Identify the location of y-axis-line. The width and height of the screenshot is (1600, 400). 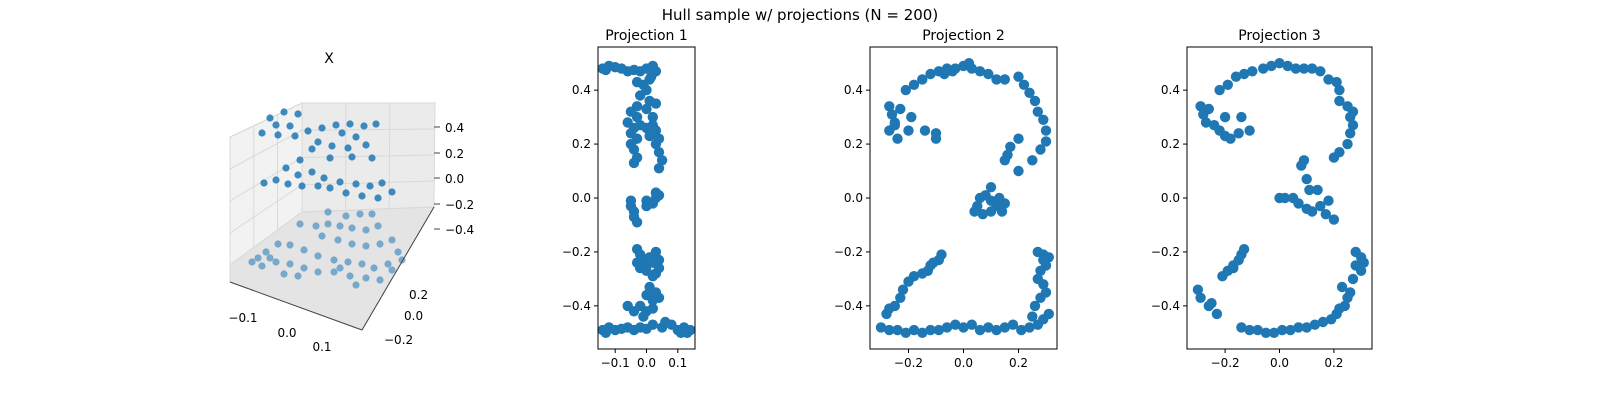
(398, 268).